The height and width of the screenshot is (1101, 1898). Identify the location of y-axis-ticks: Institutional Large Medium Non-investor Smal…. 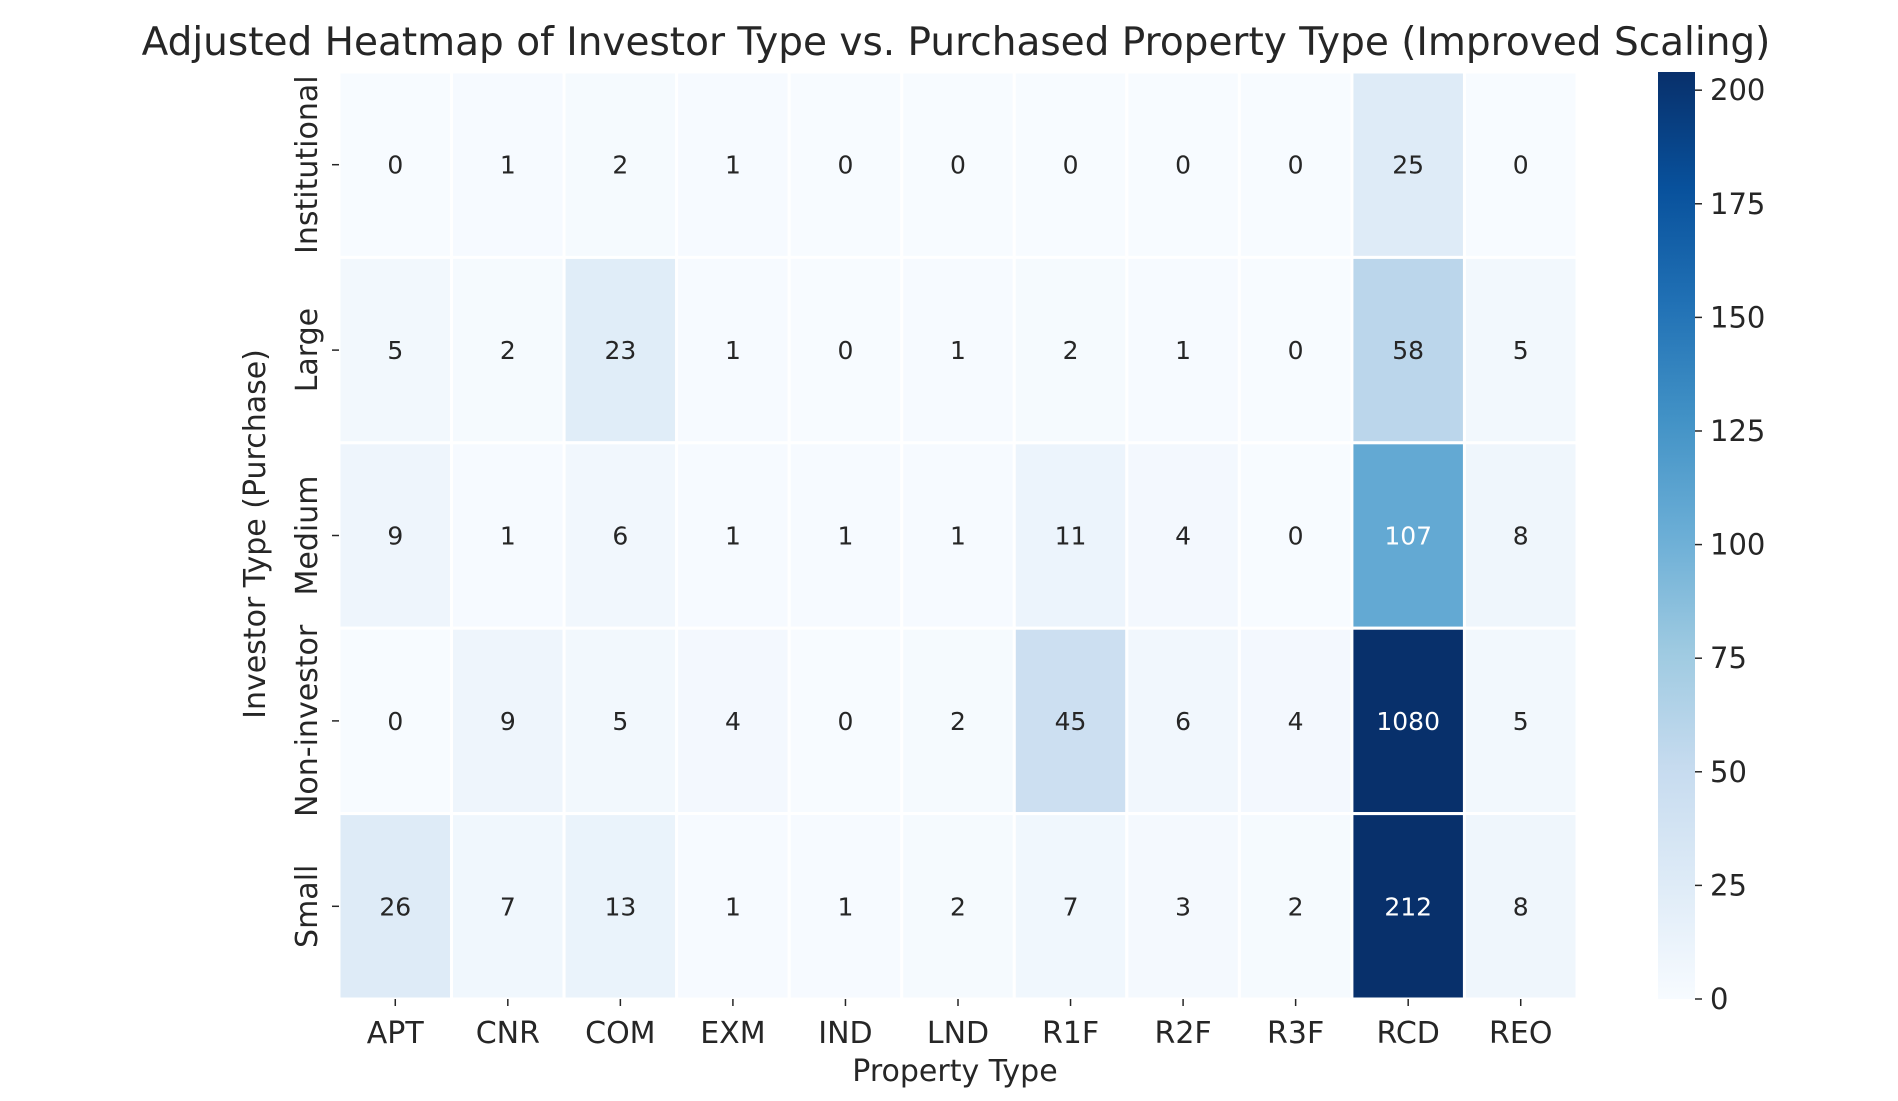
(314, 511).